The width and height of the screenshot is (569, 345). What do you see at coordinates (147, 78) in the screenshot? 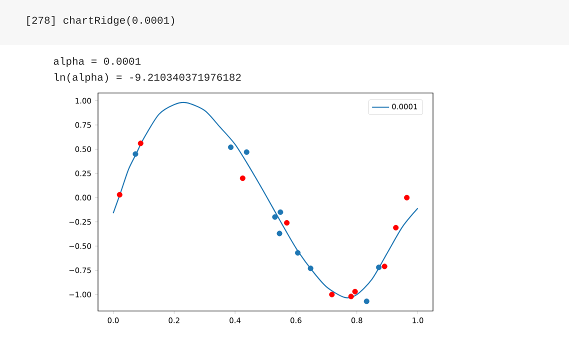
I see `text: ln(alpha) = -9.210340371976182` at bounding box center [147, 78].